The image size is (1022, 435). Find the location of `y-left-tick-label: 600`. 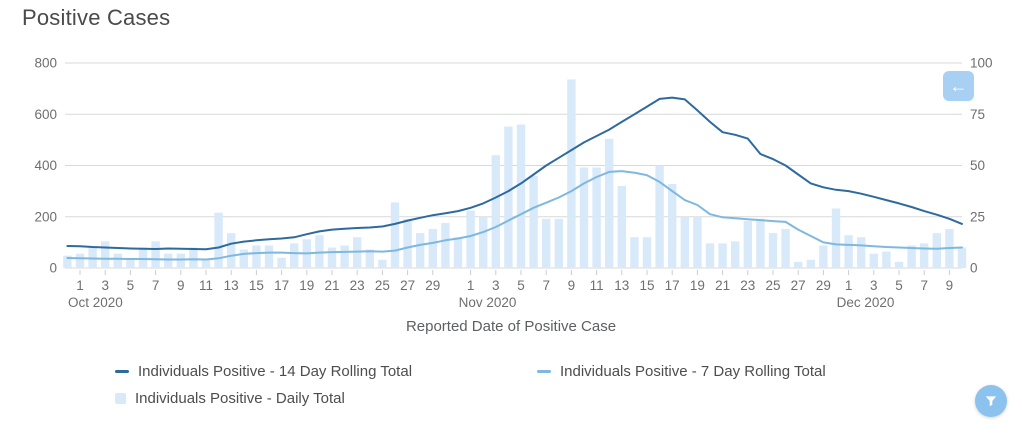

y-left-tick-label: 600 is located at coordinates (45, 114).